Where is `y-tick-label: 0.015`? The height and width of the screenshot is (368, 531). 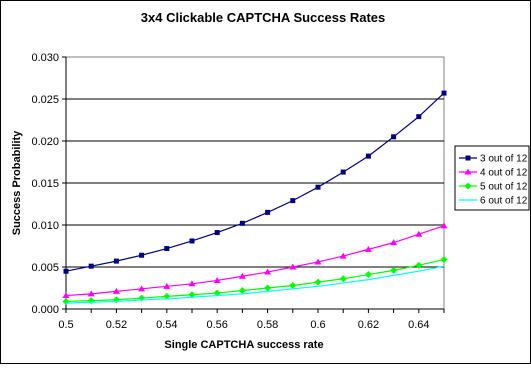 y-tick-label: 0.015 is located at coordinates (45, 184).